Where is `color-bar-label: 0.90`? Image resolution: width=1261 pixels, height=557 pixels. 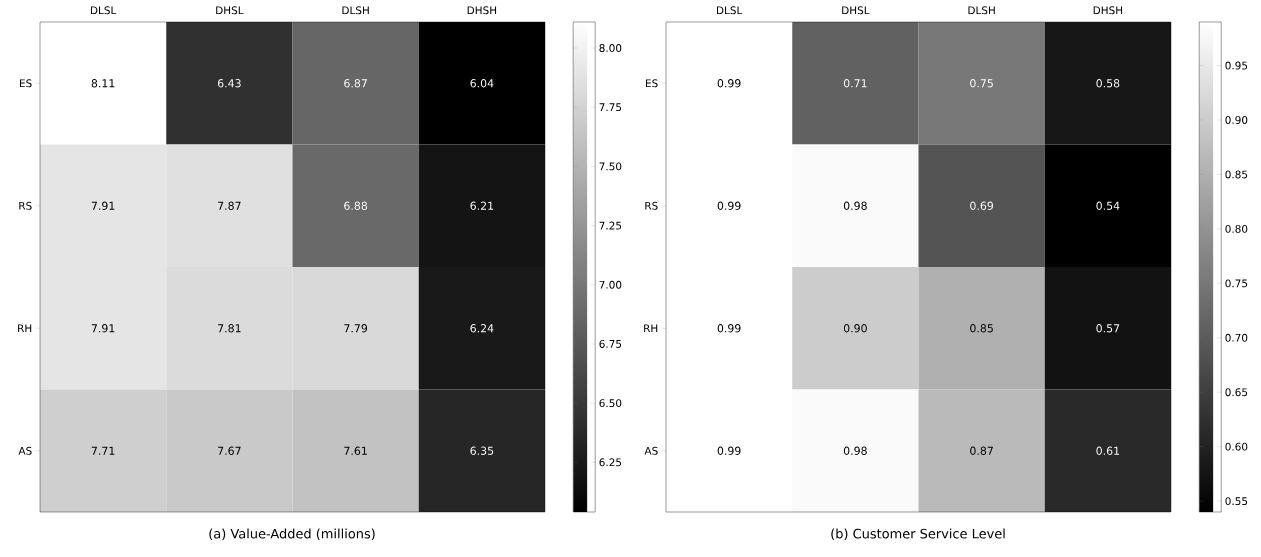
color-bar-label: 0.90 is located at coordinates (1236, 120).